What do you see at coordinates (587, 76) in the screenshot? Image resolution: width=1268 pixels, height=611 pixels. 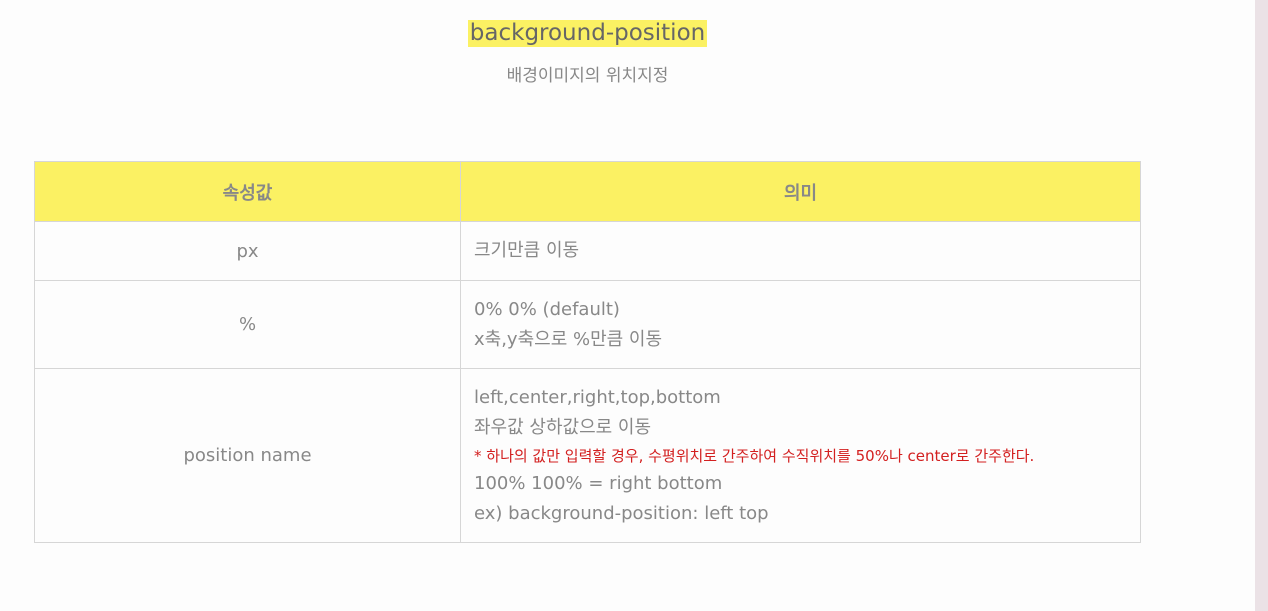 I see `page-subtitle: 배경이미지의 위치지정` at bounding box center [587, 76].